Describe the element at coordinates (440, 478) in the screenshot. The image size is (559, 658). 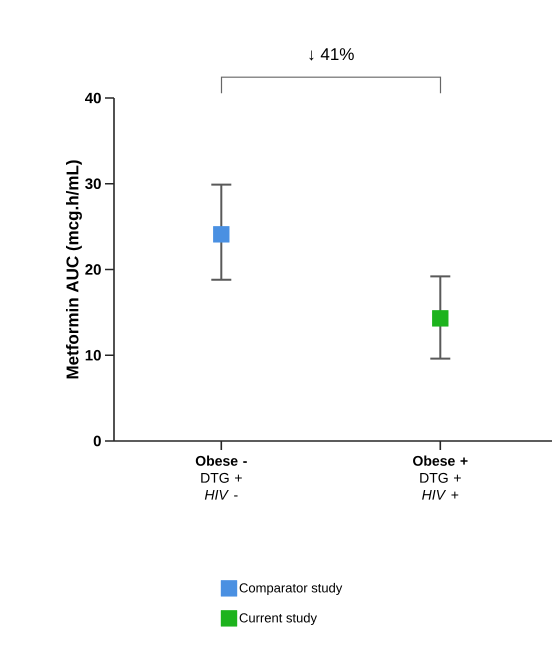
I see `x-tick-label: Obese + DTG + HIV +` at that location.